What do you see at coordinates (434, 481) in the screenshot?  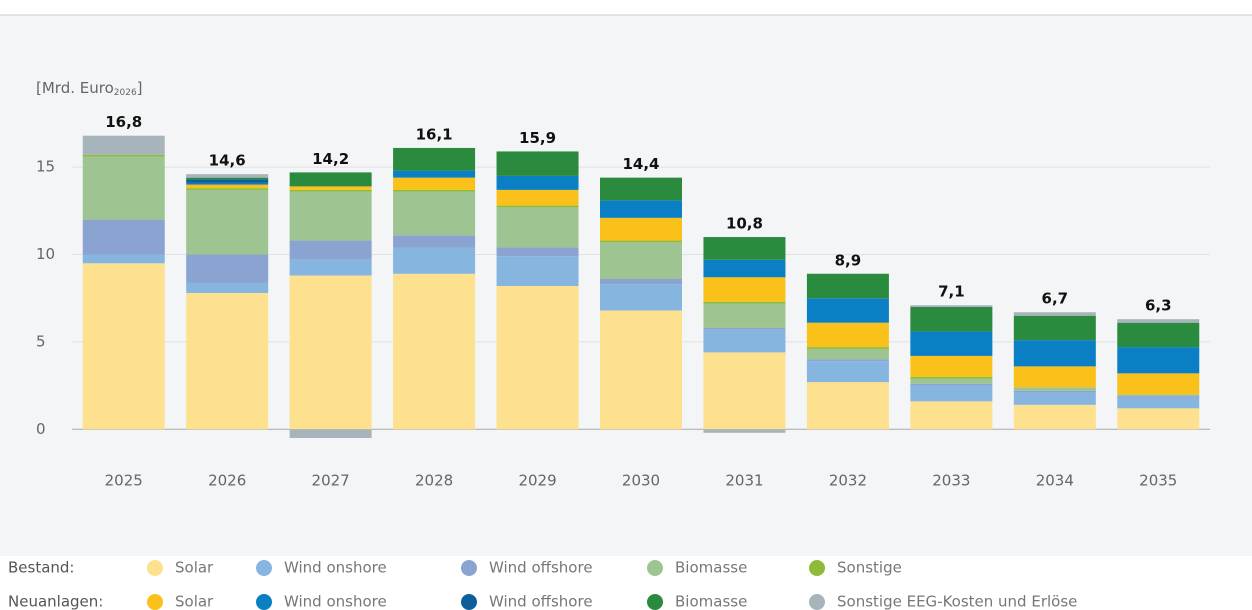 I see `x-tick-label: 2028` at bounding box center [434, 481].